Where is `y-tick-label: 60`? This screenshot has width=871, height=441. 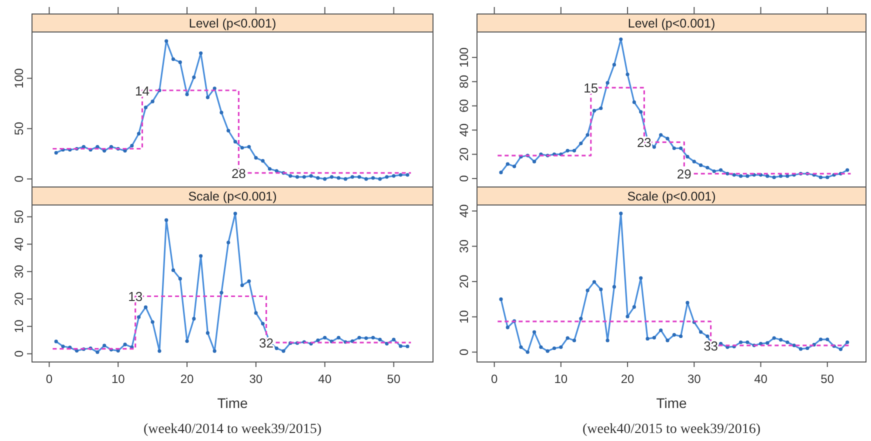 y-tick-label: 60 is located at coordinates (464, 105).